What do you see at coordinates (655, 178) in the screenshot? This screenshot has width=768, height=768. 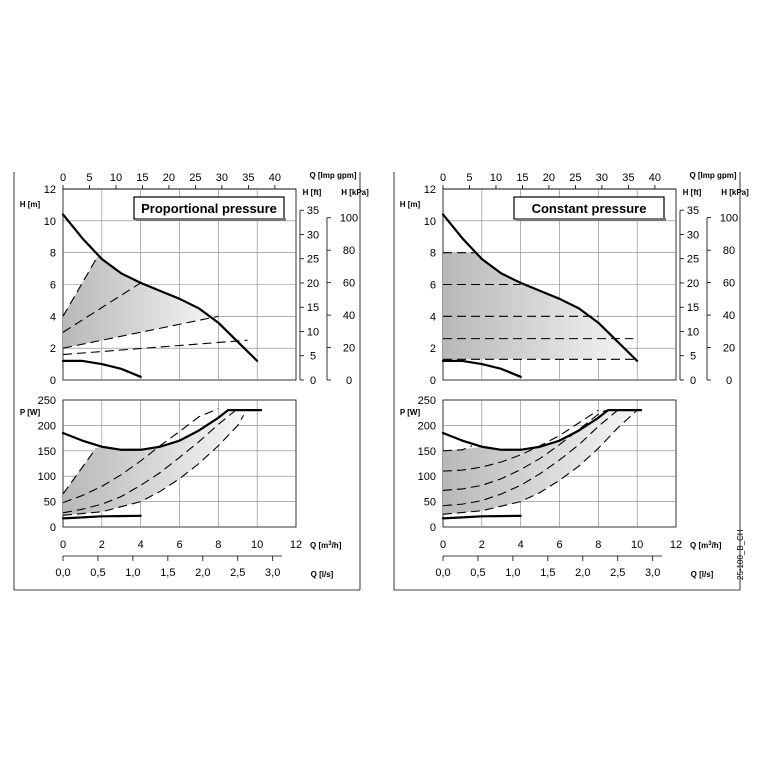 I see `imp-axis-tick-label: 40` at bounding box center [655, 178].